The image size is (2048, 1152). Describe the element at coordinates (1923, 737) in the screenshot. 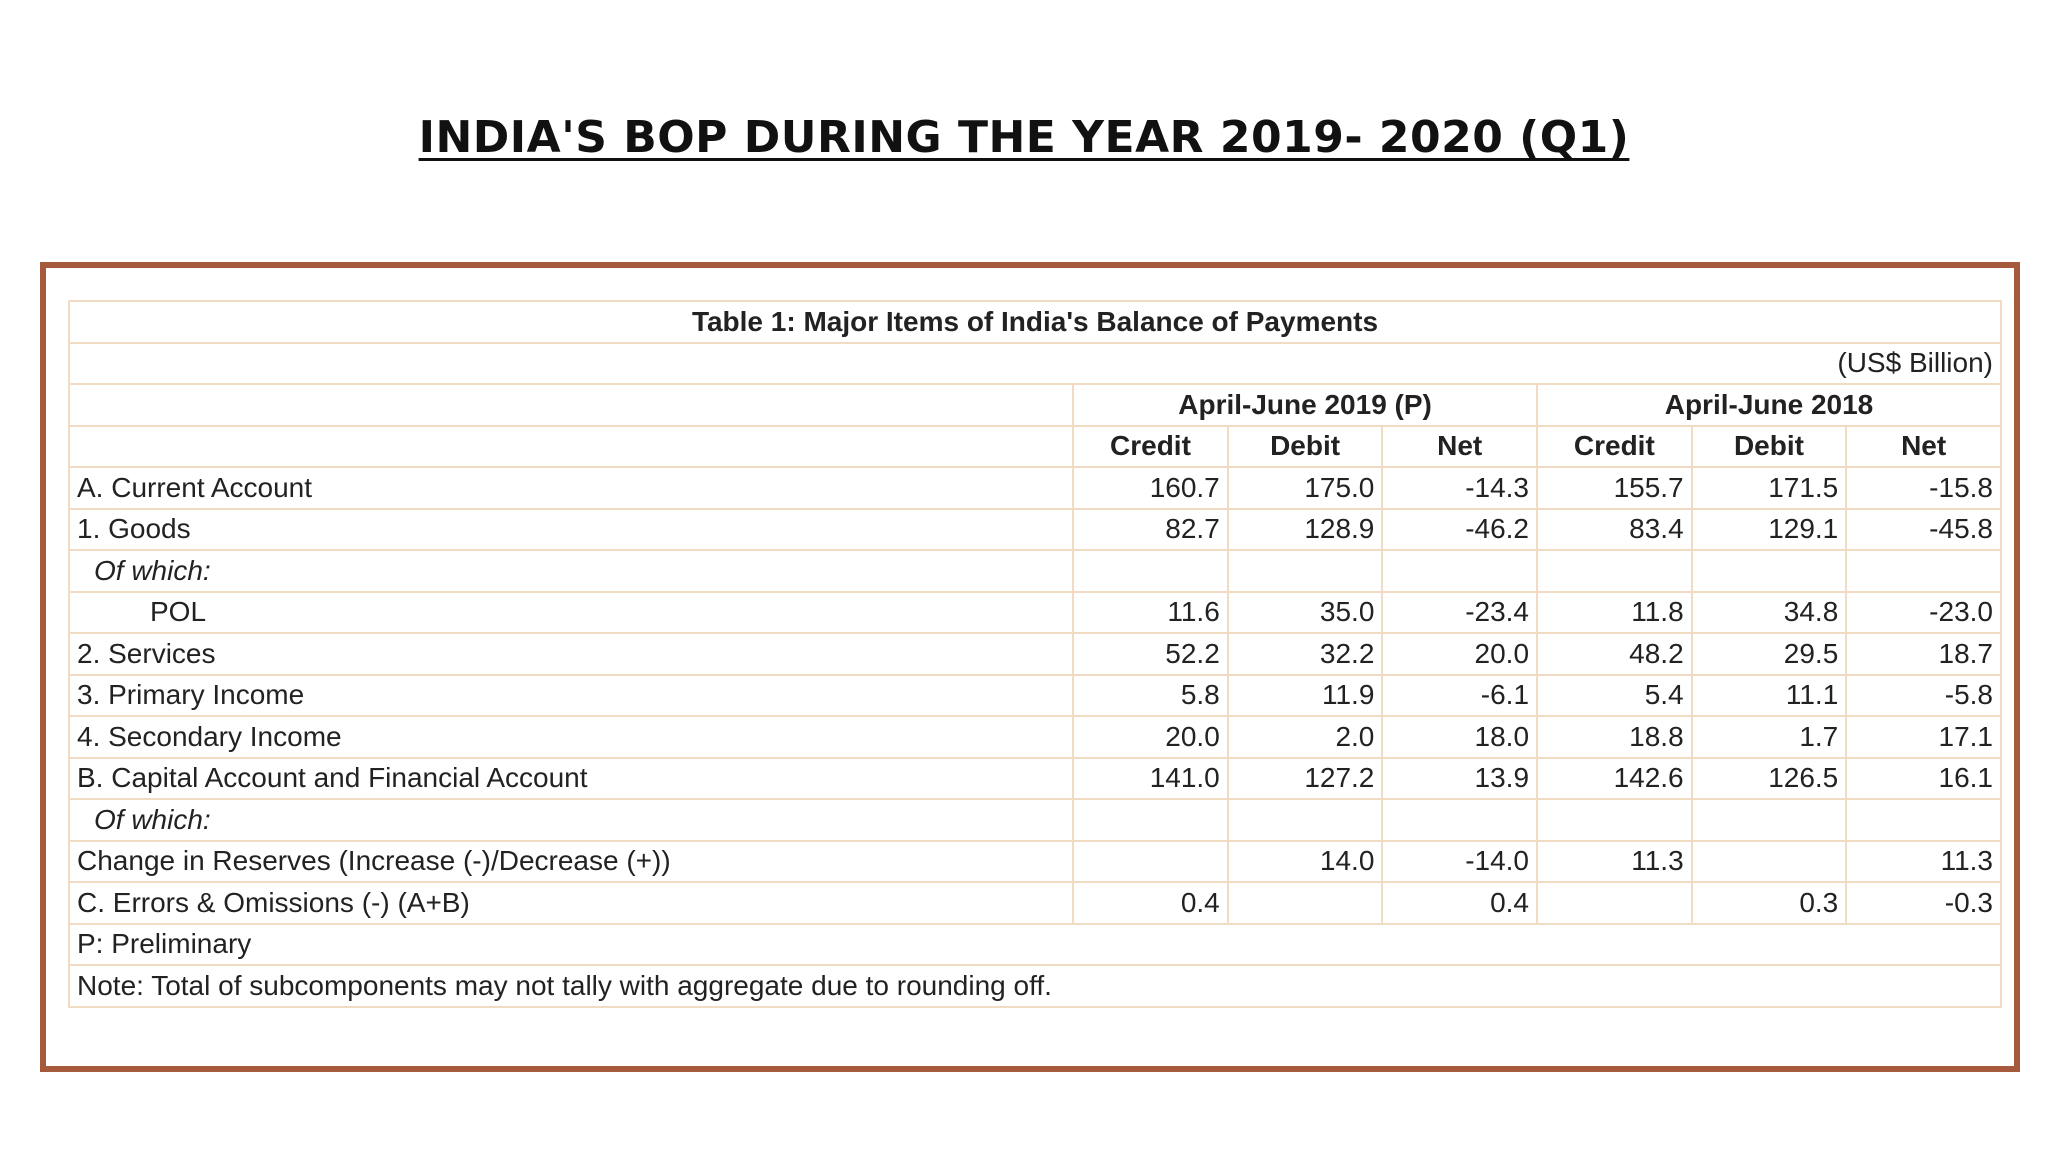

I see `value-cell: 17.1` at that location.